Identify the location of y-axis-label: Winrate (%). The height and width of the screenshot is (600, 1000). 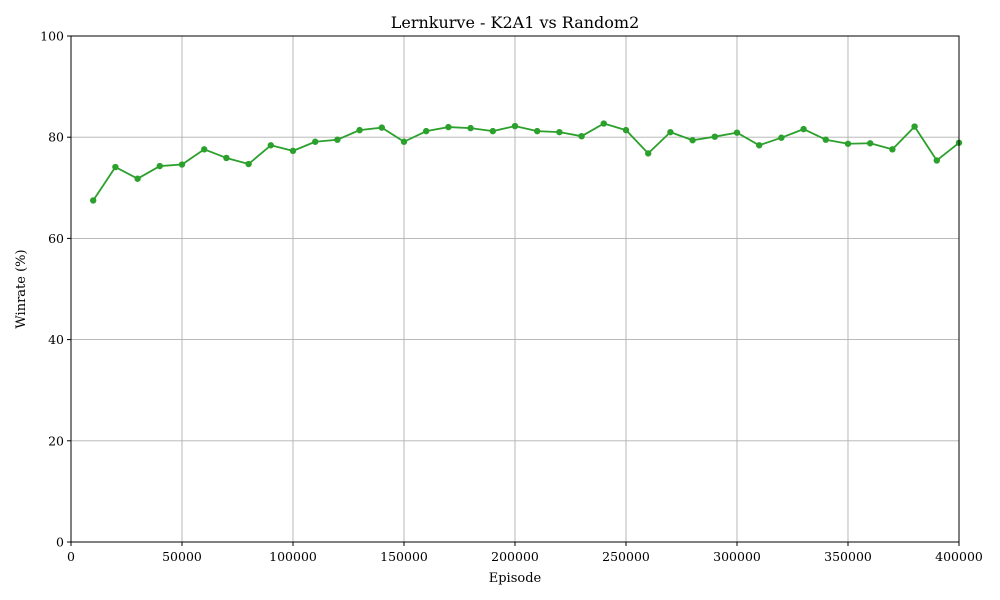
(21, 288).